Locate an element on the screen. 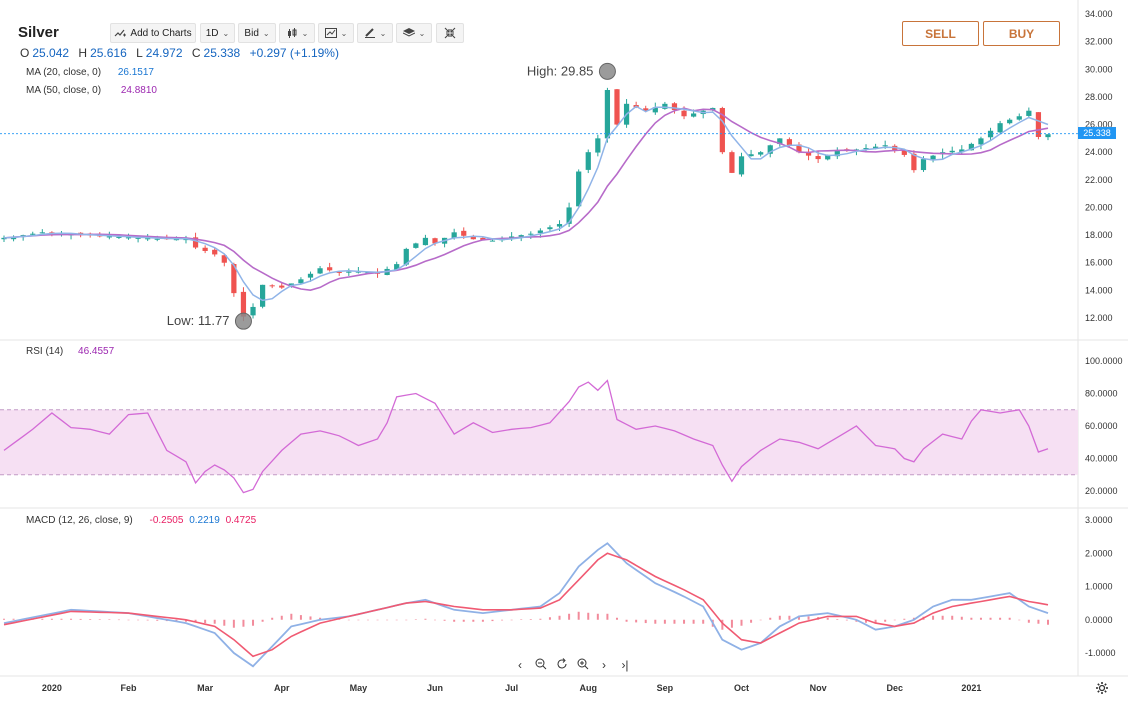  chart-type-dropdown: ⌄ is located at coordinates (297, 33).